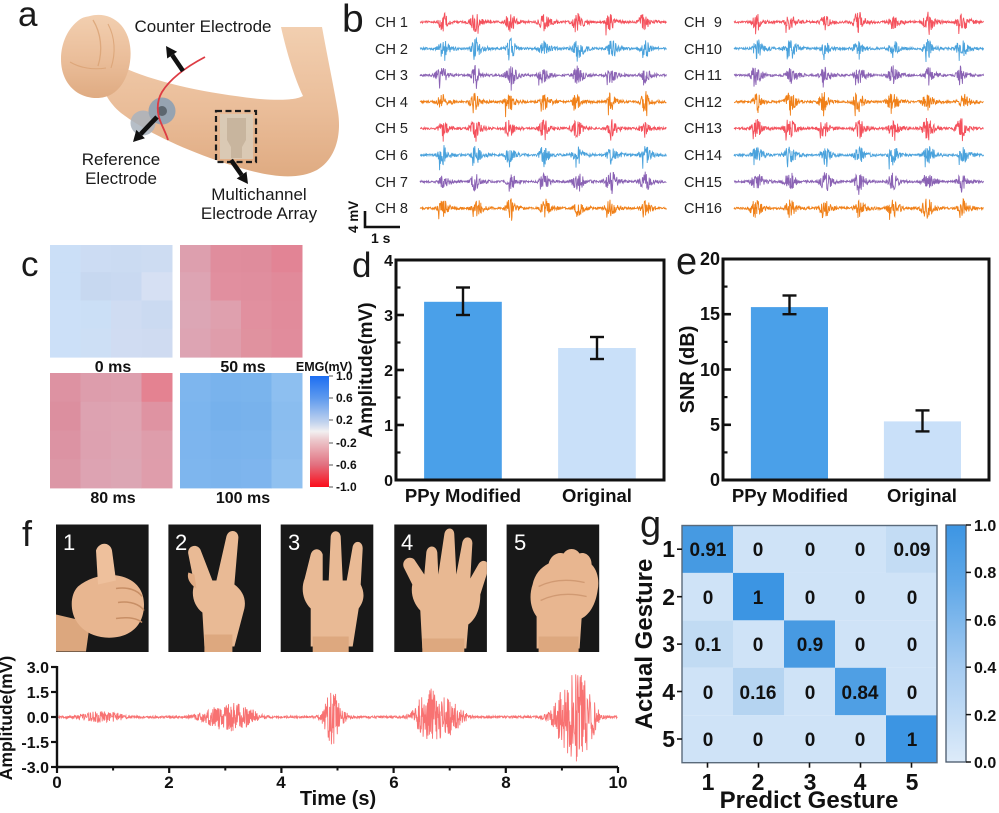 The width and height of the screenshot is (999, 813). I want to click on svg-text: Electrode, so click(121, 178).